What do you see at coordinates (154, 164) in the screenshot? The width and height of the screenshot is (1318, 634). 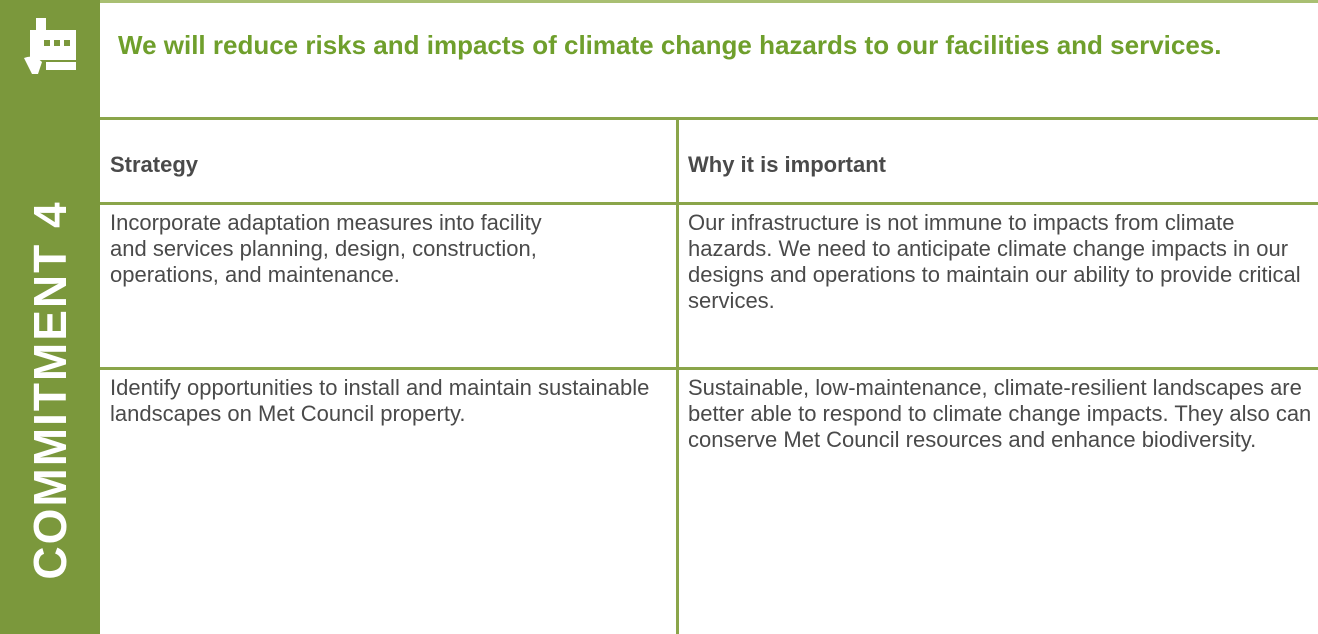 I see `column-header: Strategy` at bounding box center [154, 164].